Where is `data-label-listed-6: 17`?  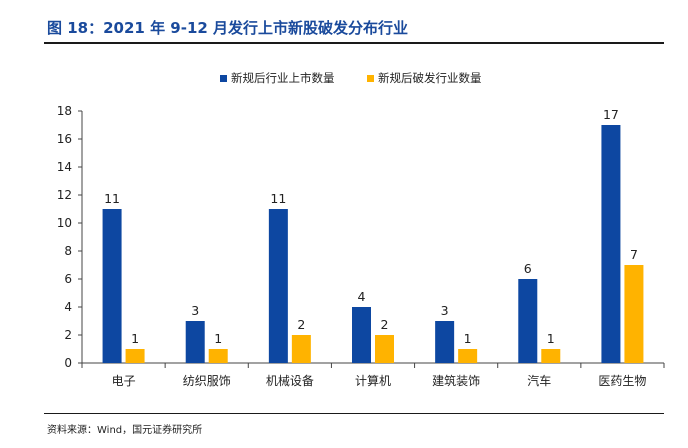 data-label-listed-6: 17 is located at coordinates (611, 114).